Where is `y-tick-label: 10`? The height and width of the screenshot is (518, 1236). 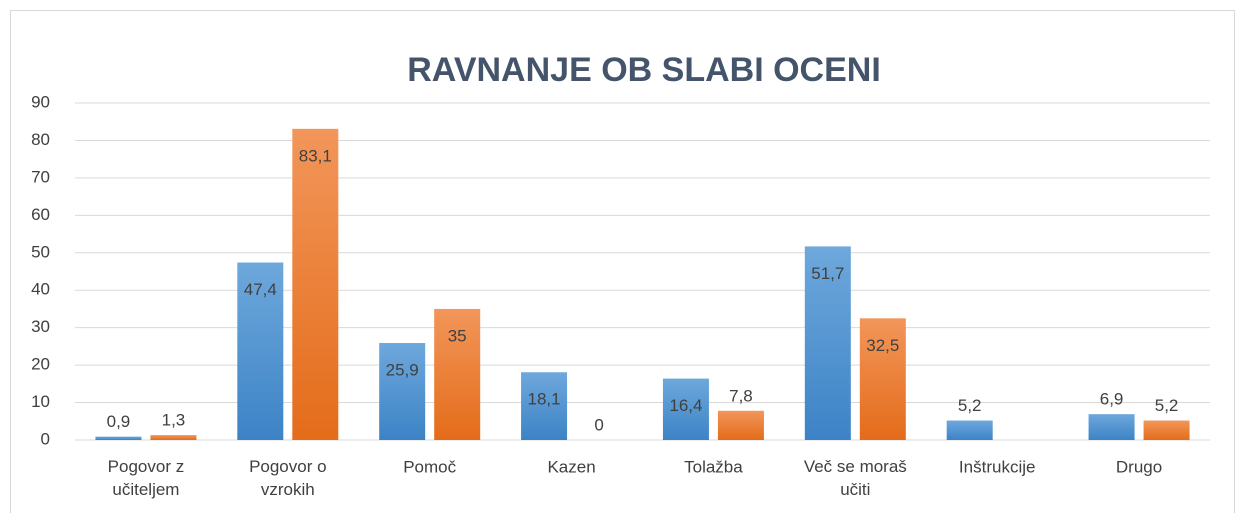 y-tick-label: 10 is located at coordinates (40, 401).